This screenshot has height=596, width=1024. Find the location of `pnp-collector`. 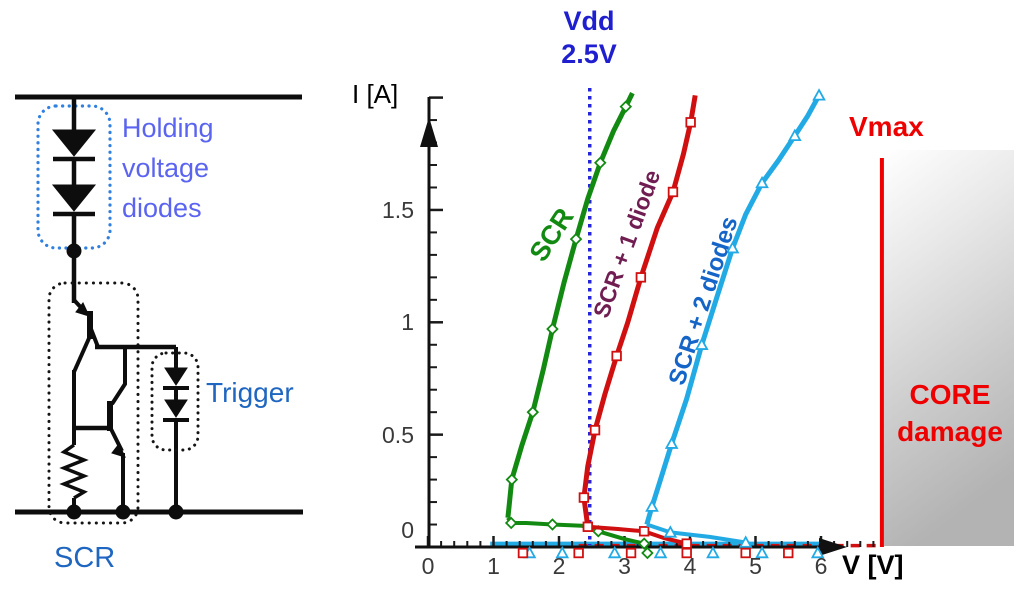

pnp-collector is located at coordinates (82, 354).